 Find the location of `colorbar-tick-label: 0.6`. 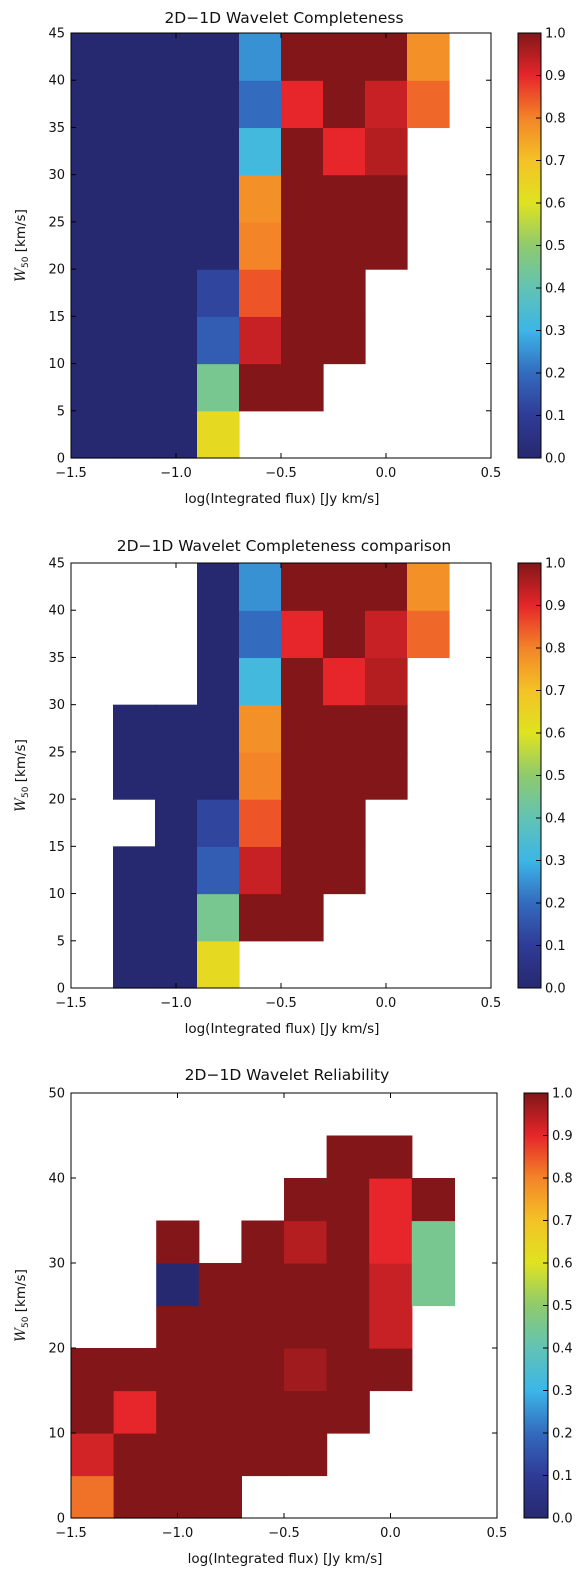

colorbar-tick-label: 0.6 is located at coordinates (562, 1264).